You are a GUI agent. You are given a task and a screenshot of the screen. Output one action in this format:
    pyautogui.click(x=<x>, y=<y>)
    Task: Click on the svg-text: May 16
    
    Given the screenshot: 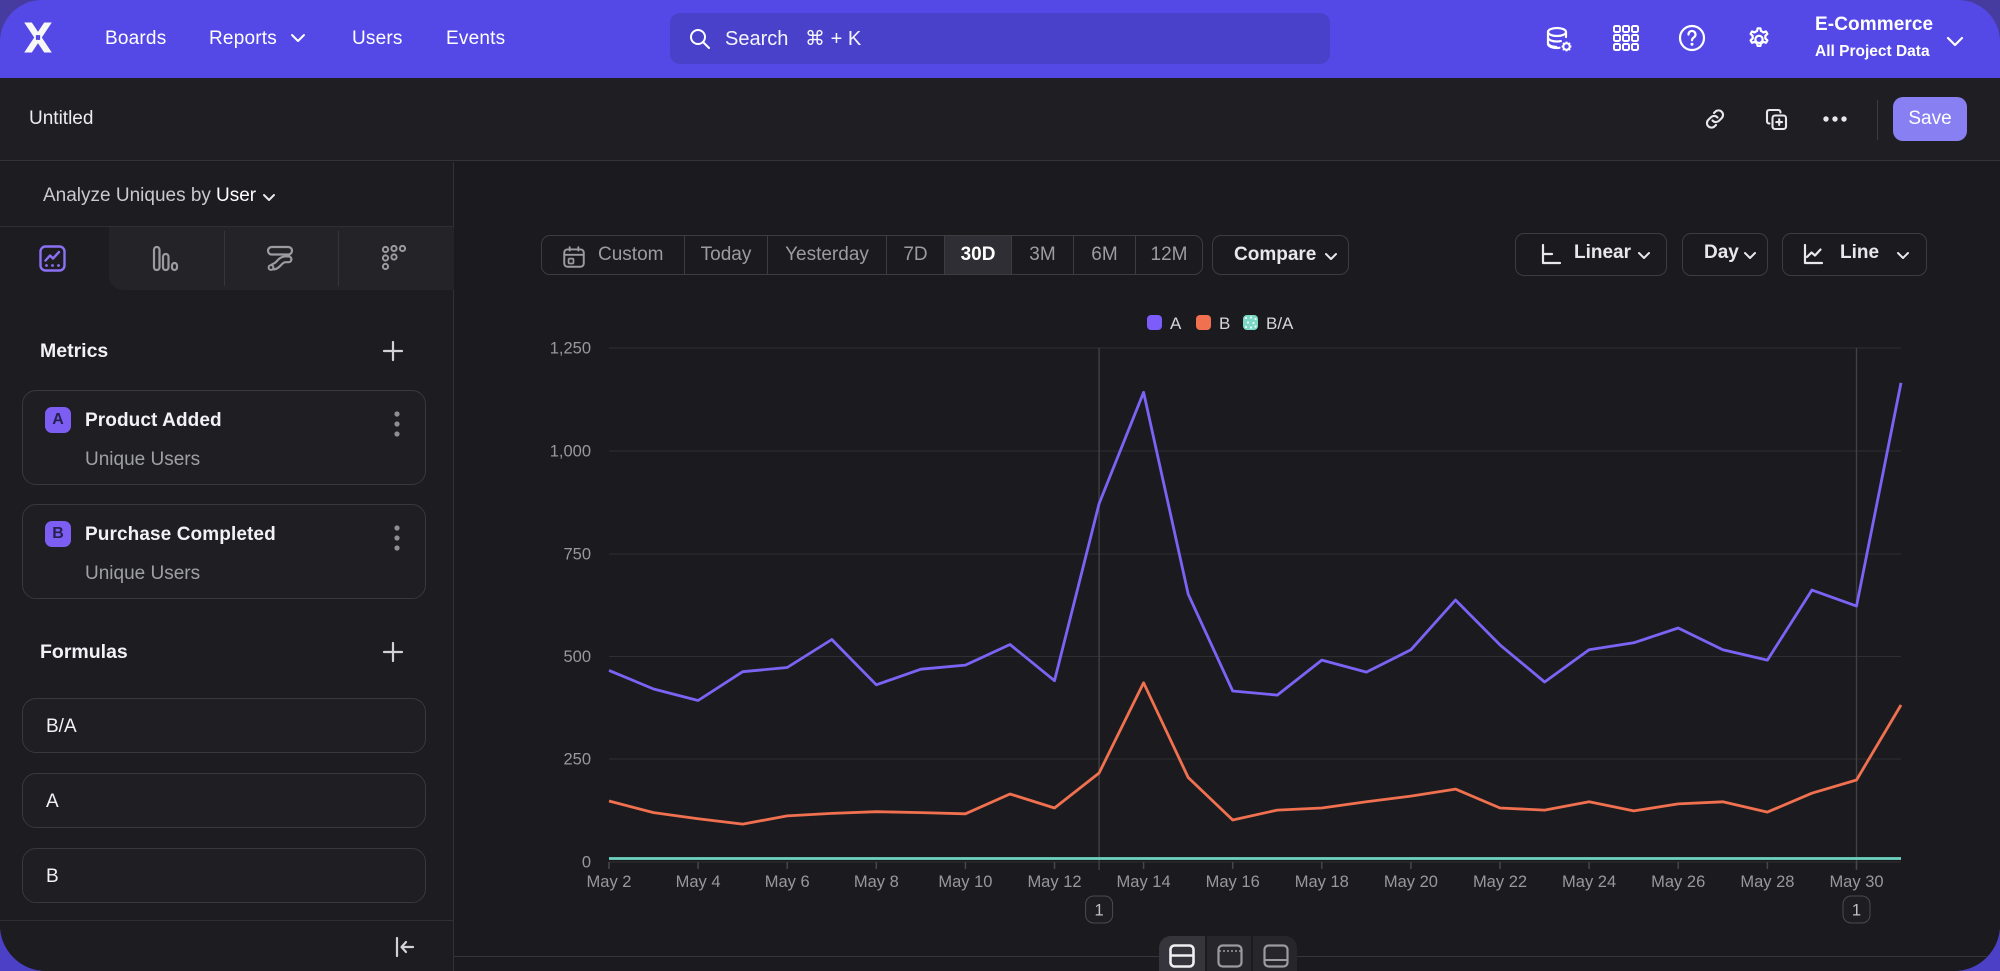 What is the action you would take?
    pyautogui.click(x=1233, y=882)
    